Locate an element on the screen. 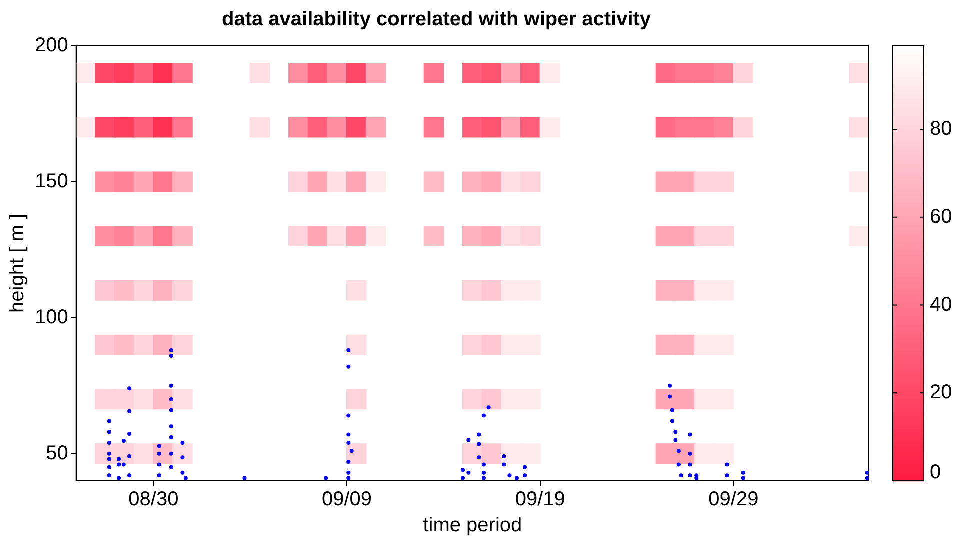 The height and width of the screenshot is (540, 963). x-tick-label: 08/30 is located at coordinates (153, 499).